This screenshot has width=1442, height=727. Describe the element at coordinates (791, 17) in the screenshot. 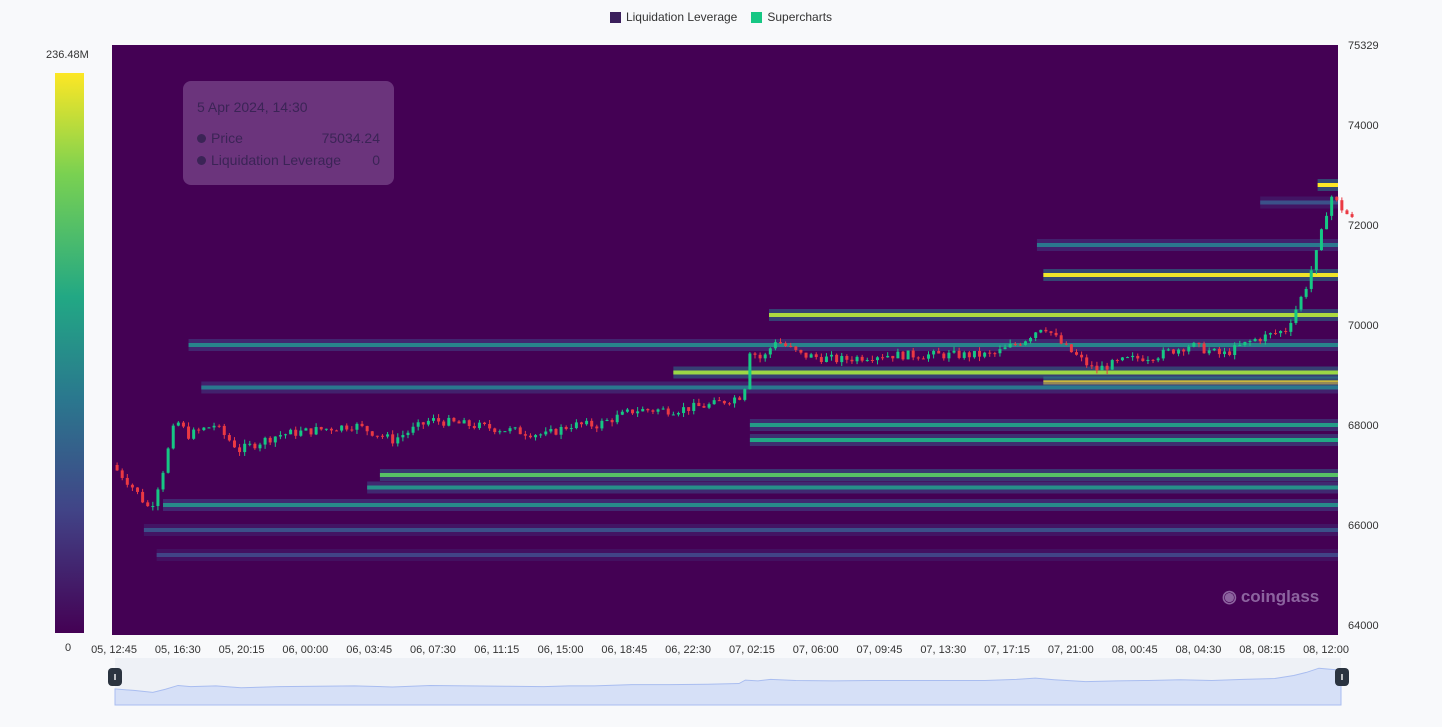

I see `legend-item-supercharts: Supercharts` at that location.